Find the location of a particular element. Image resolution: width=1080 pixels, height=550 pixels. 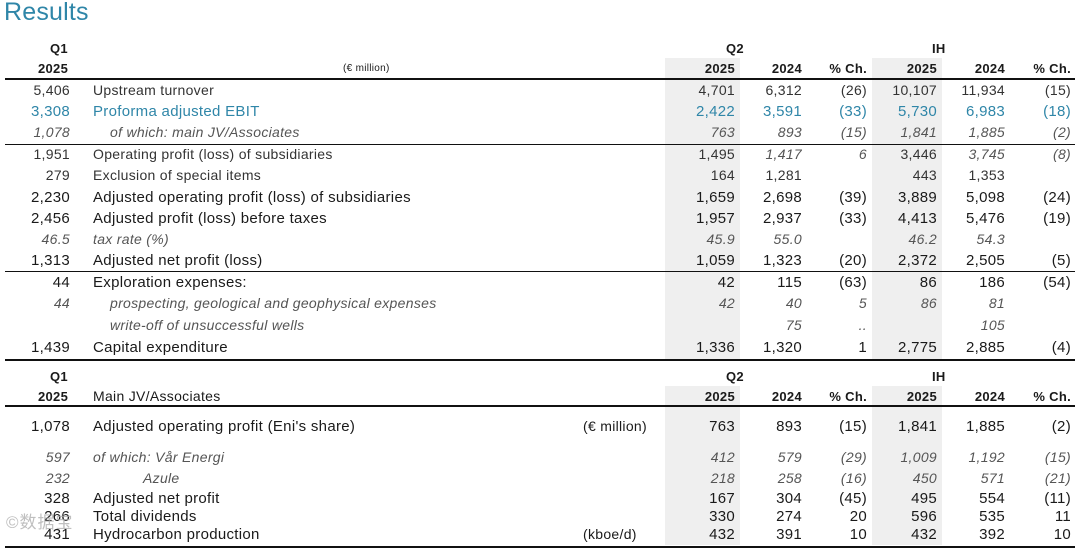

cell: (19) is located at coordinates (1057, 218).